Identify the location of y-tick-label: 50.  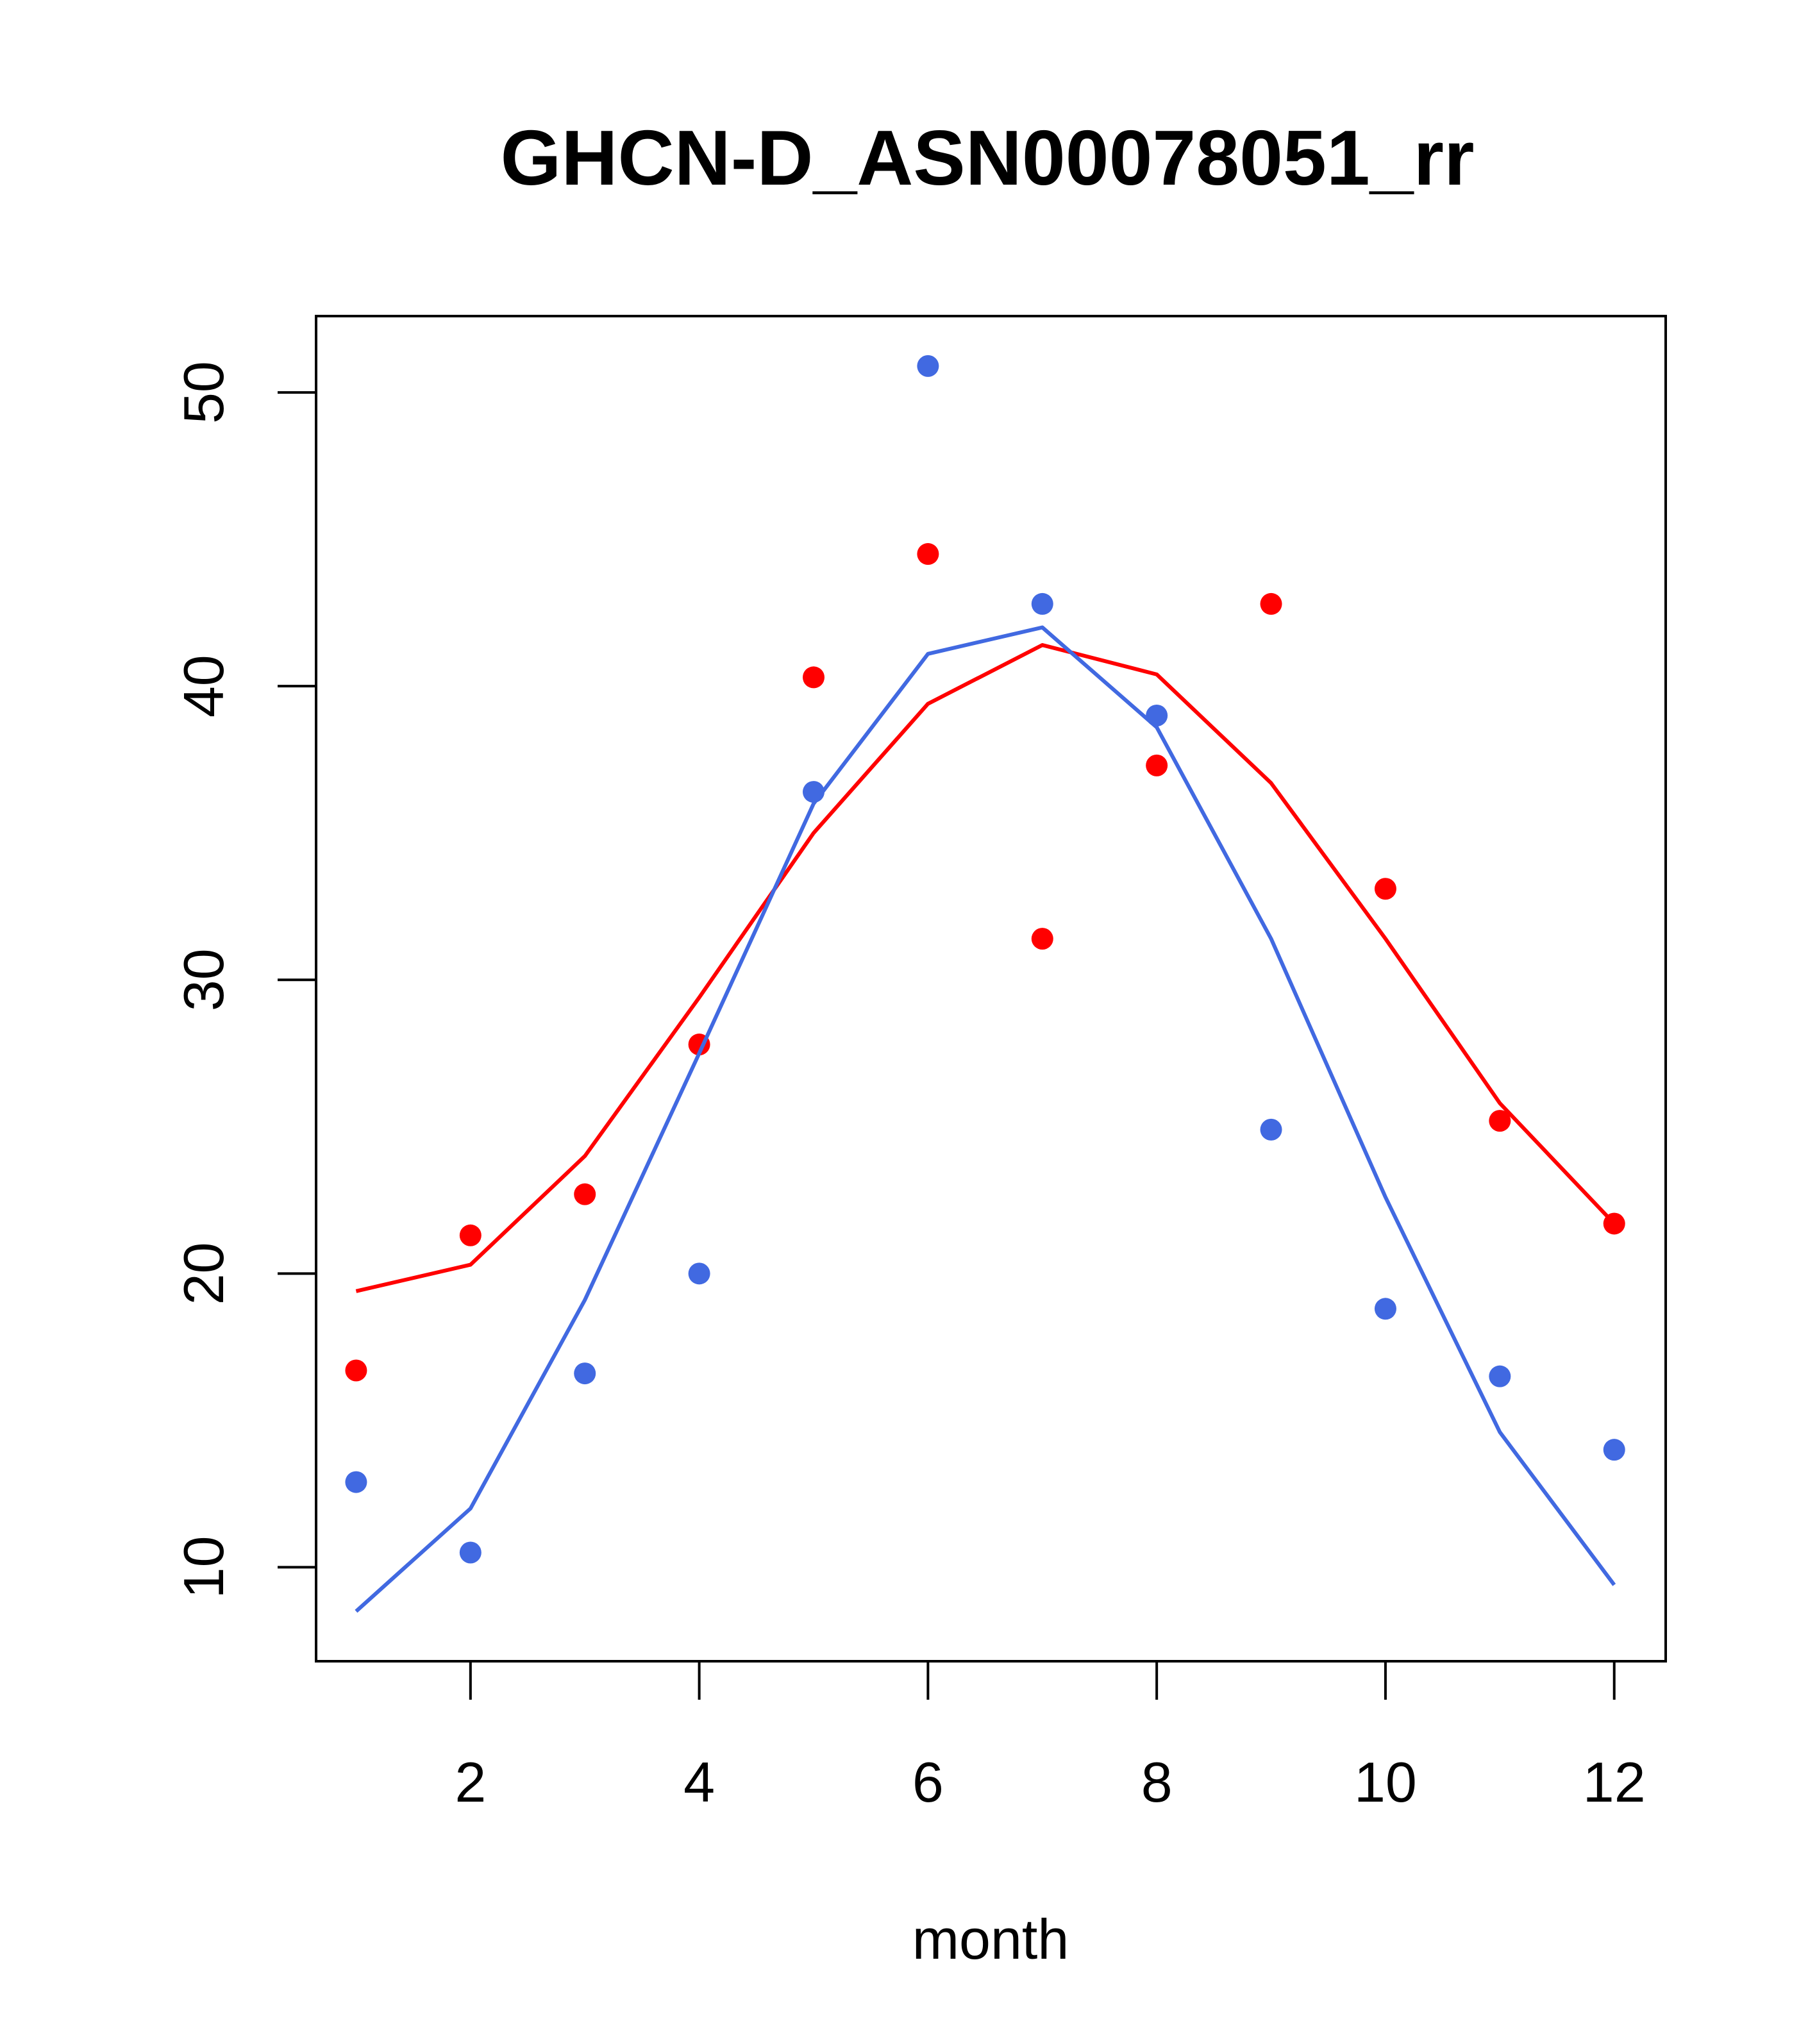
(204, 392).